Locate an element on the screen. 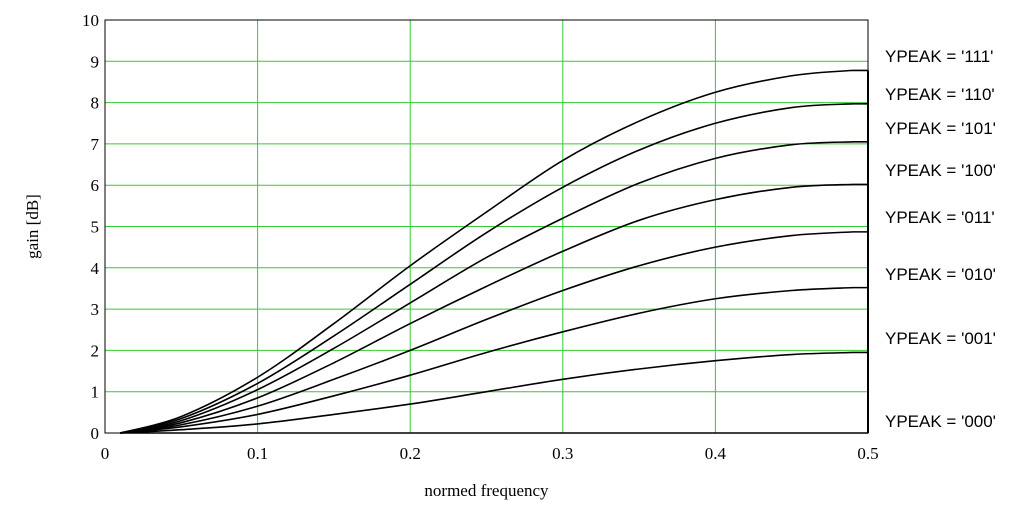 The width and height of the screenshot is (1032, 508). y-tick-label: 10 is located at coordinates (90, 20).